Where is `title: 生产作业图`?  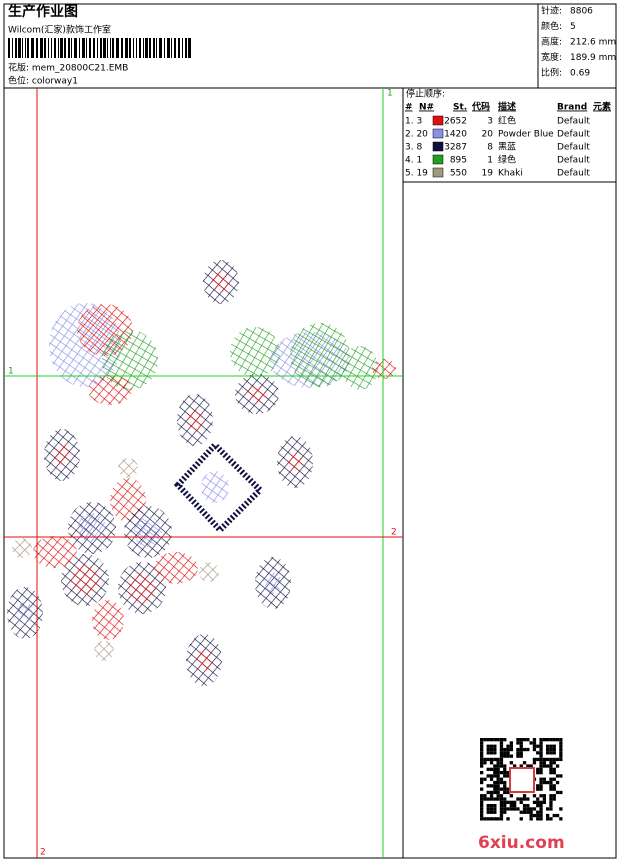 title: 生产作业图 is located at coordinates (43, 11).